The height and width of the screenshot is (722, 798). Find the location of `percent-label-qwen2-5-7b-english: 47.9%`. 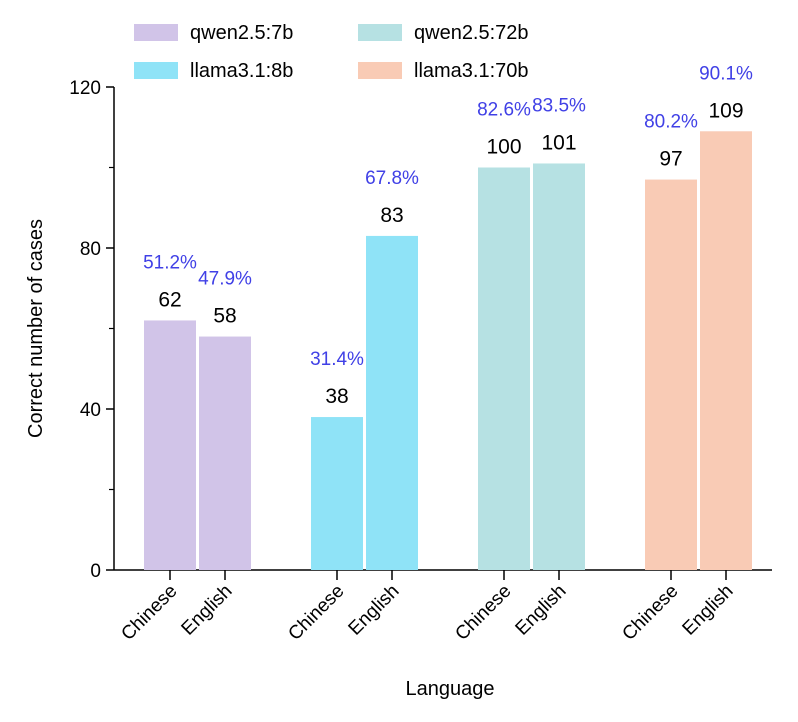

percent-label-qwen2-5-7b-english: 47.9% is located at coordinates (225, 279).